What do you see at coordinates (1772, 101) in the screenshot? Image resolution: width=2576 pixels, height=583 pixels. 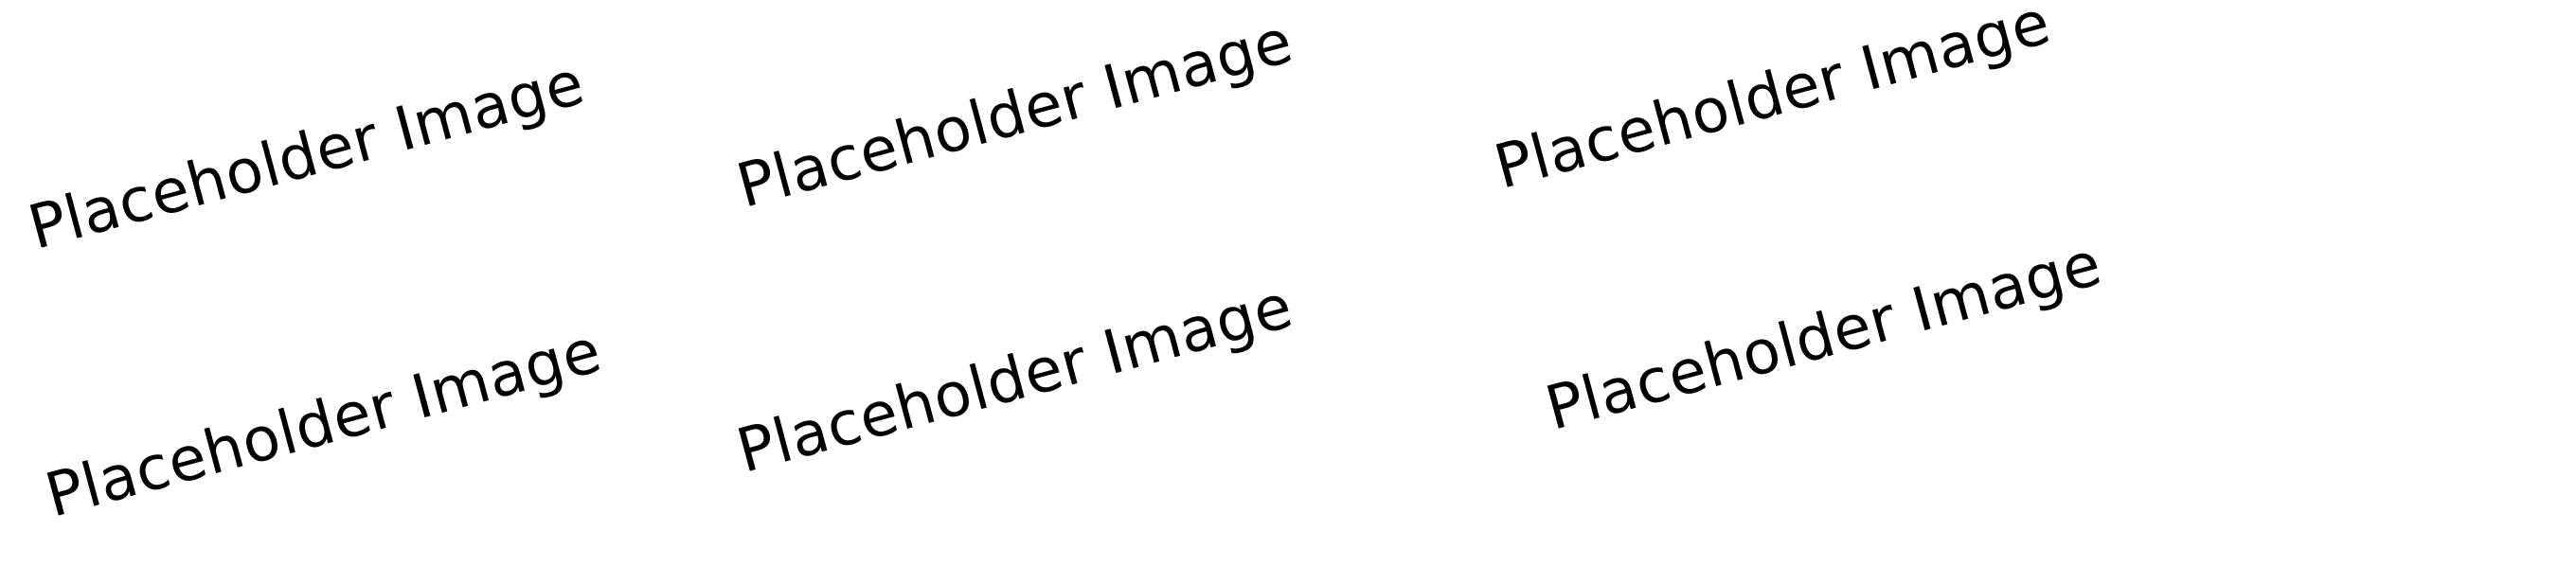 I see `placeholder-image-text-3: Placeholder Image` at bounding box center [1772, 101].